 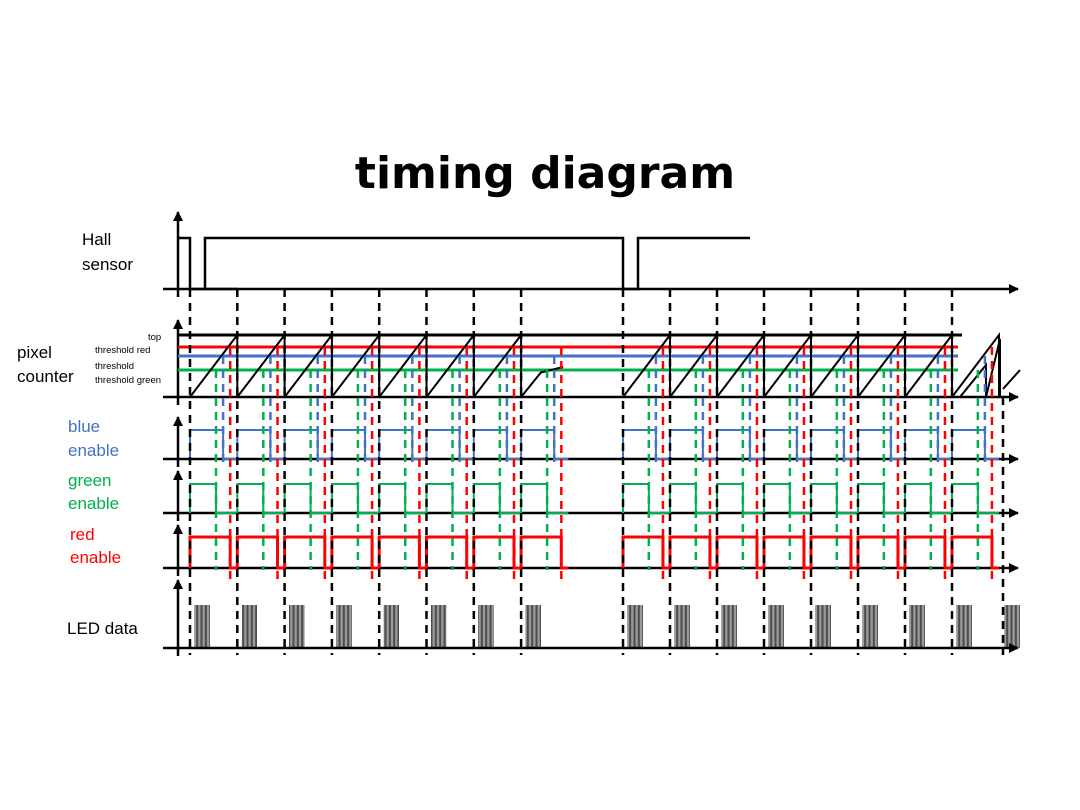 What do you see at coordinates (45, 376) in the screenshot?
I see `pixel-counter-label-line2: counter` at bounding box center [45, 376].